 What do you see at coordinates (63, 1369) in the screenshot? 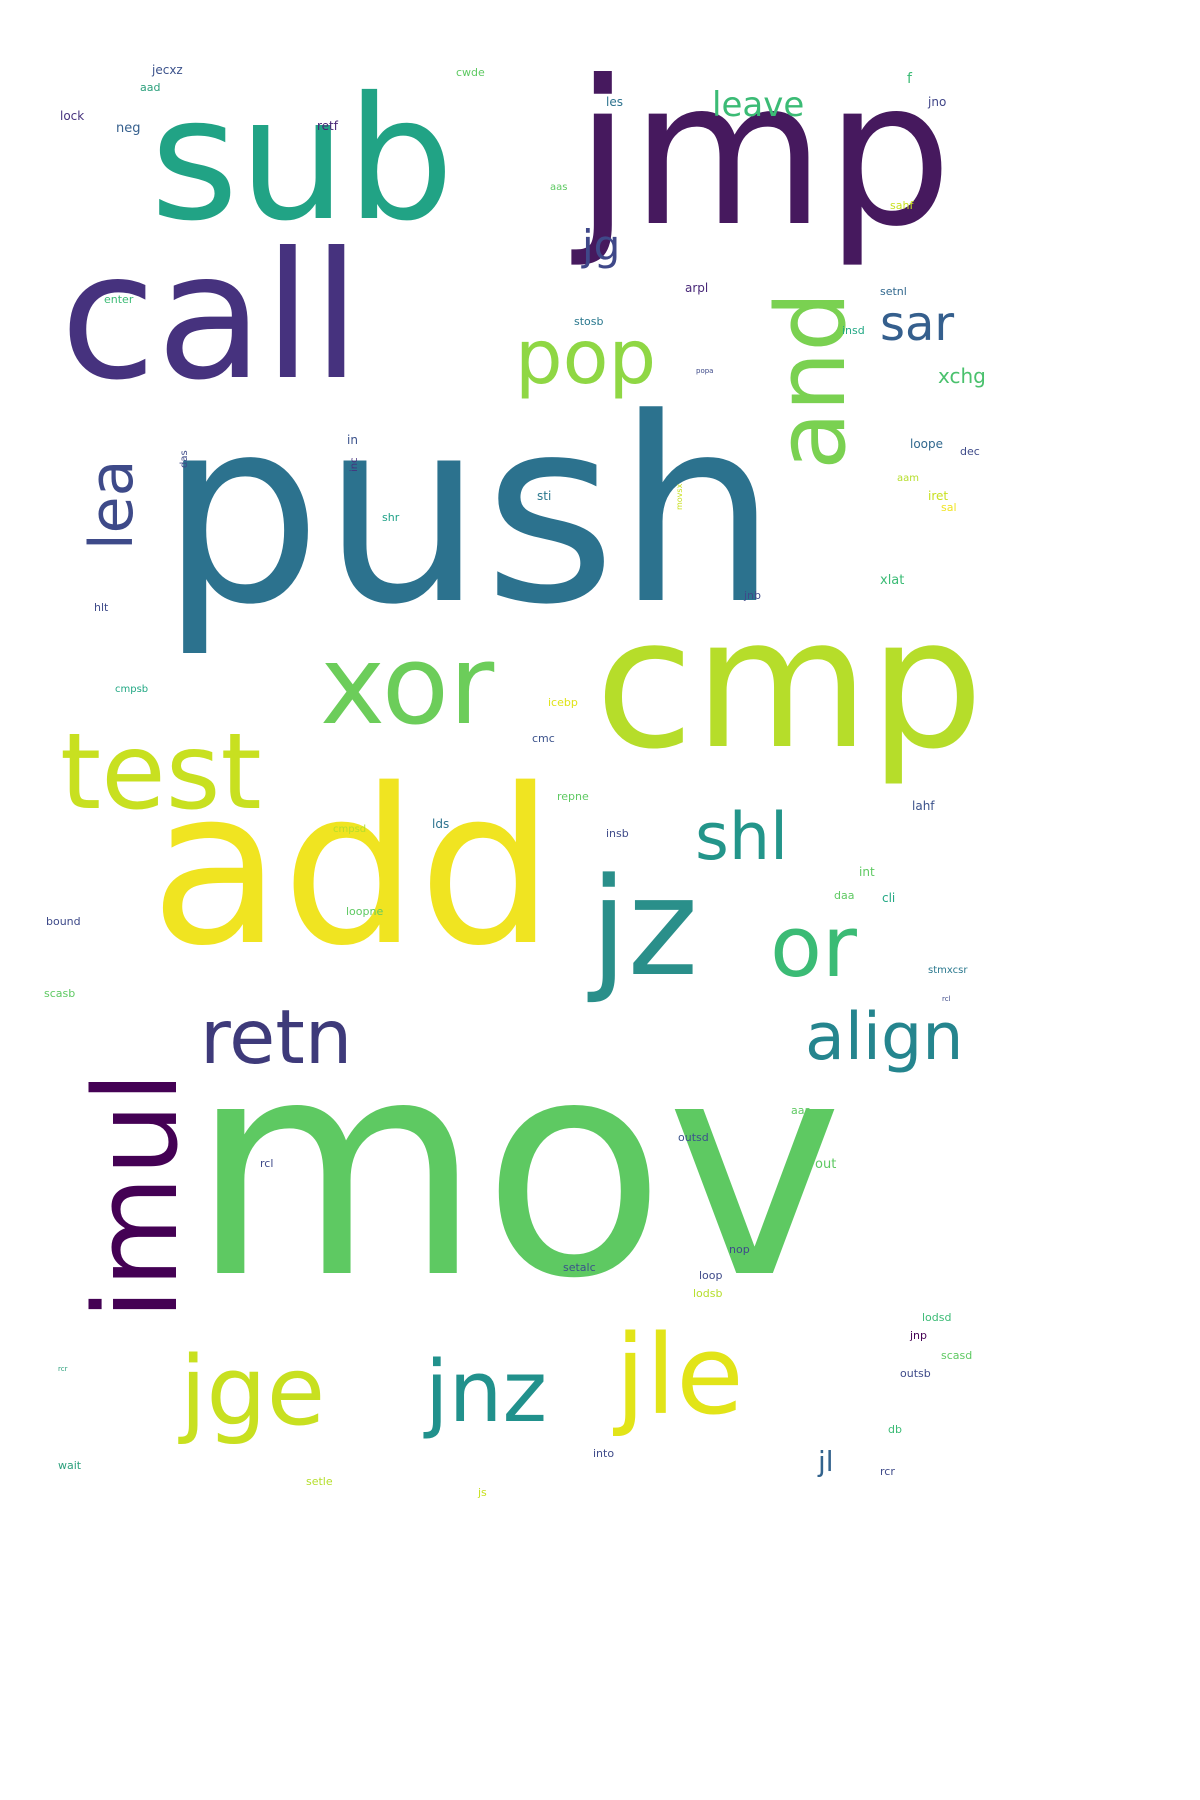
I see `word-rcr-small: rcr` at bounding box center [63, 1369].